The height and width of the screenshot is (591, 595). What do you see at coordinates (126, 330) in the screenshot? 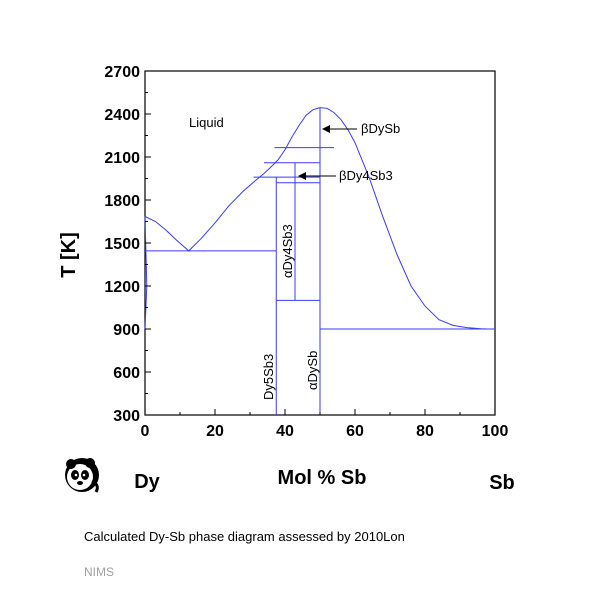
I see `y-tick-label: 900` at bounding box center [126, 330].